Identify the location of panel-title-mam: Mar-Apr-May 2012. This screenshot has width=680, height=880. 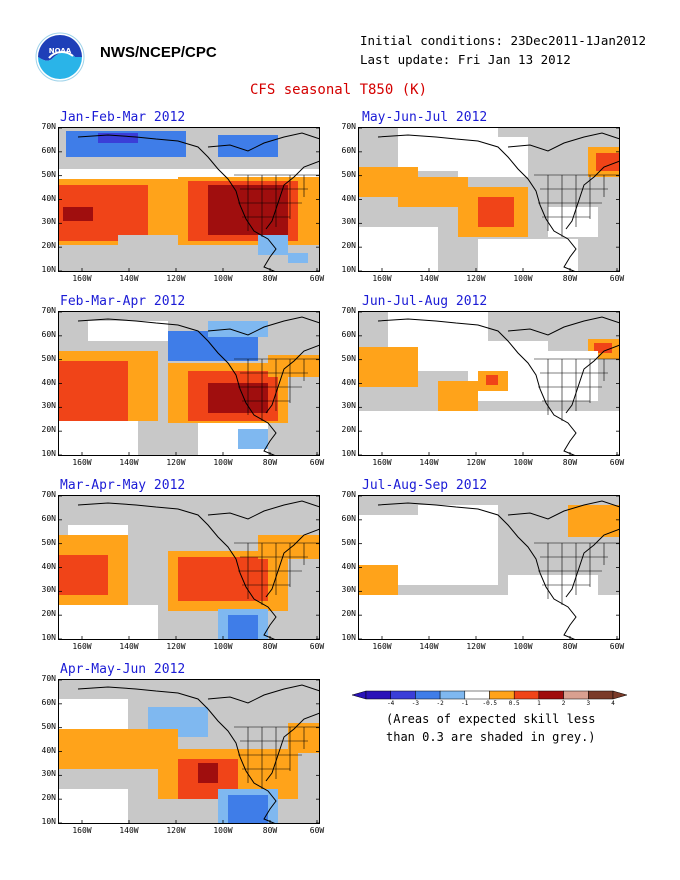
(123, 485).